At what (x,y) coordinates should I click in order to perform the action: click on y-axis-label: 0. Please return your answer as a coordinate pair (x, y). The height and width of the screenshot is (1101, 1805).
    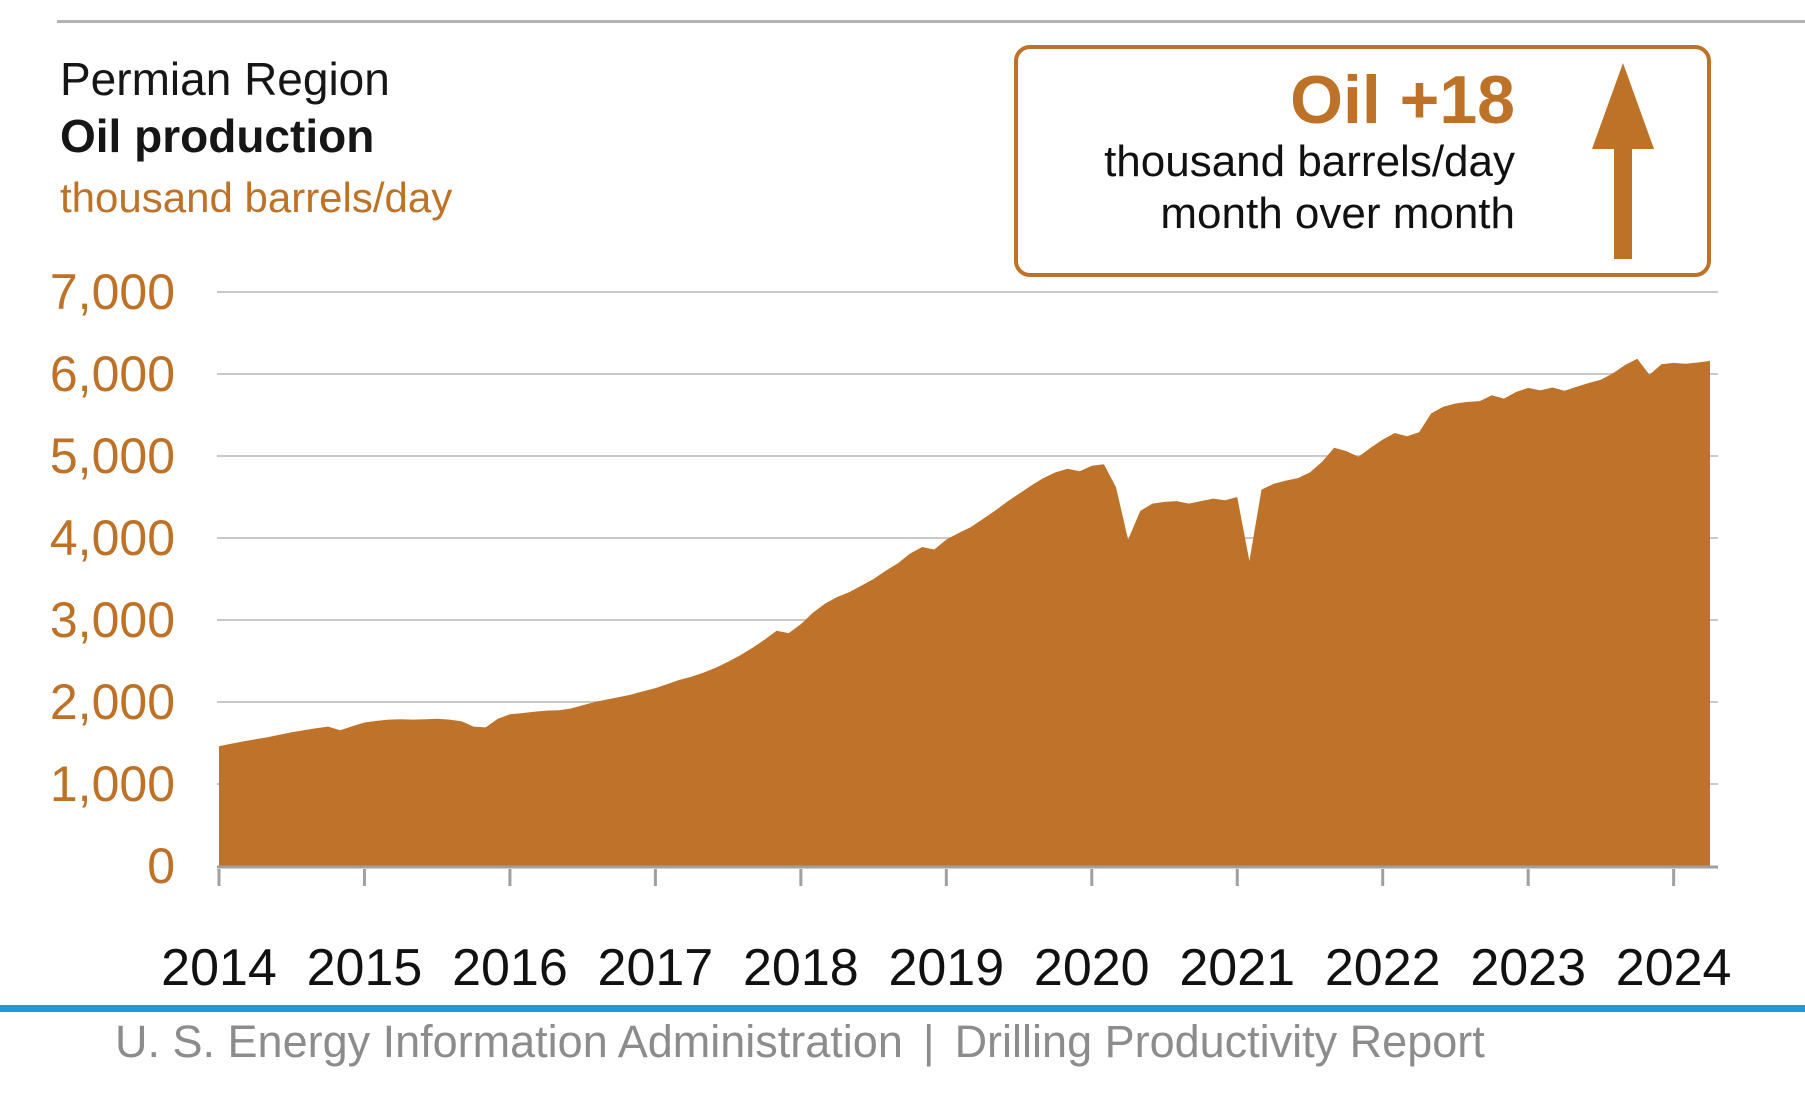
    Looking at the image, I should click on (161, 866).